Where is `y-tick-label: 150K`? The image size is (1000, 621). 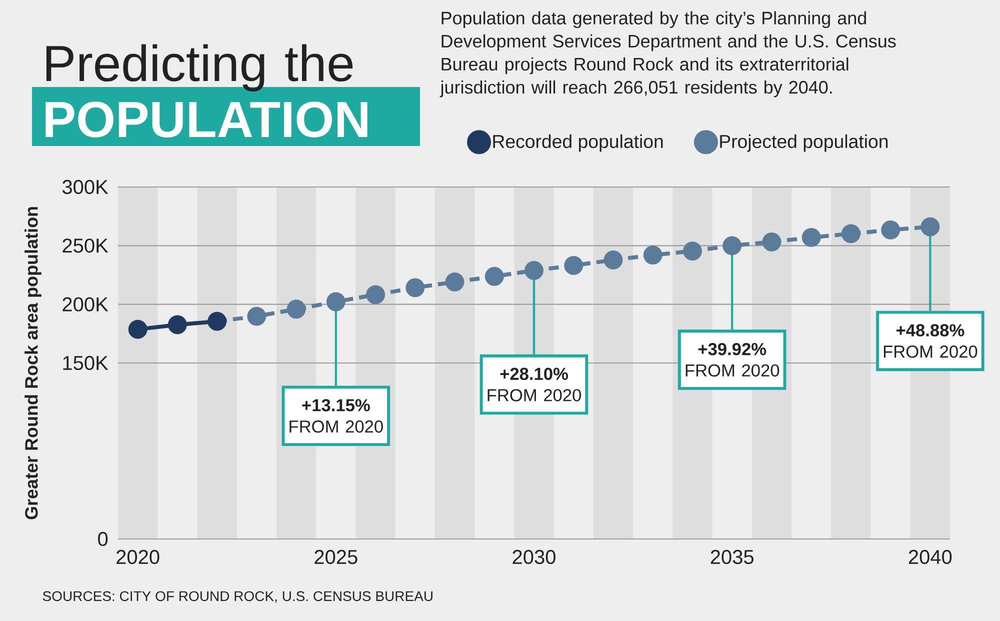
y-tick-label: 150K is located at coordinates (85, 363).